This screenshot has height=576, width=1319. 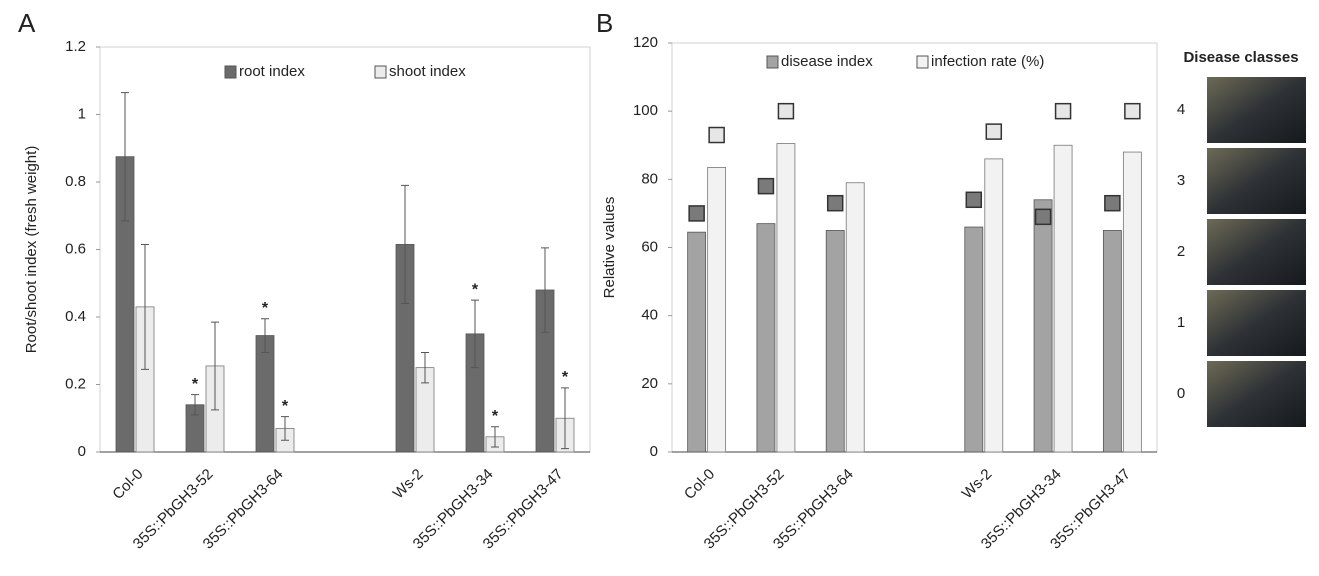 What do you see at coordinates (75, 383) in the screenshot?
I see `y-tick-label: 0.2` at bounding box center [75, 383].